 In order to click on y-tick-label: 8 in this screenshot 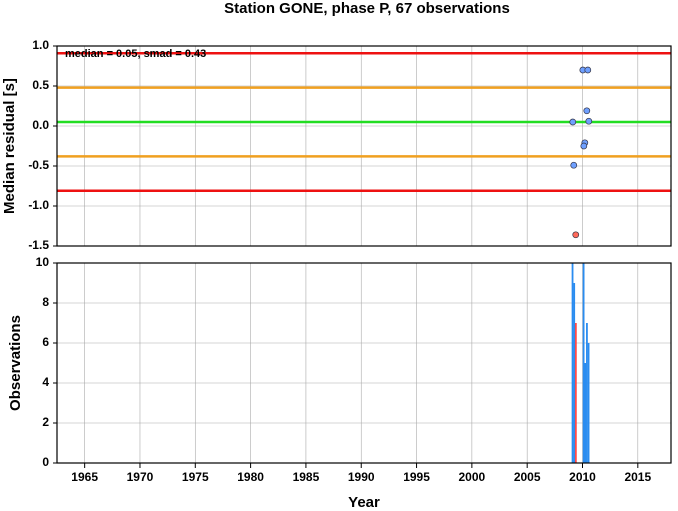, I will do `click(45, 302)`.